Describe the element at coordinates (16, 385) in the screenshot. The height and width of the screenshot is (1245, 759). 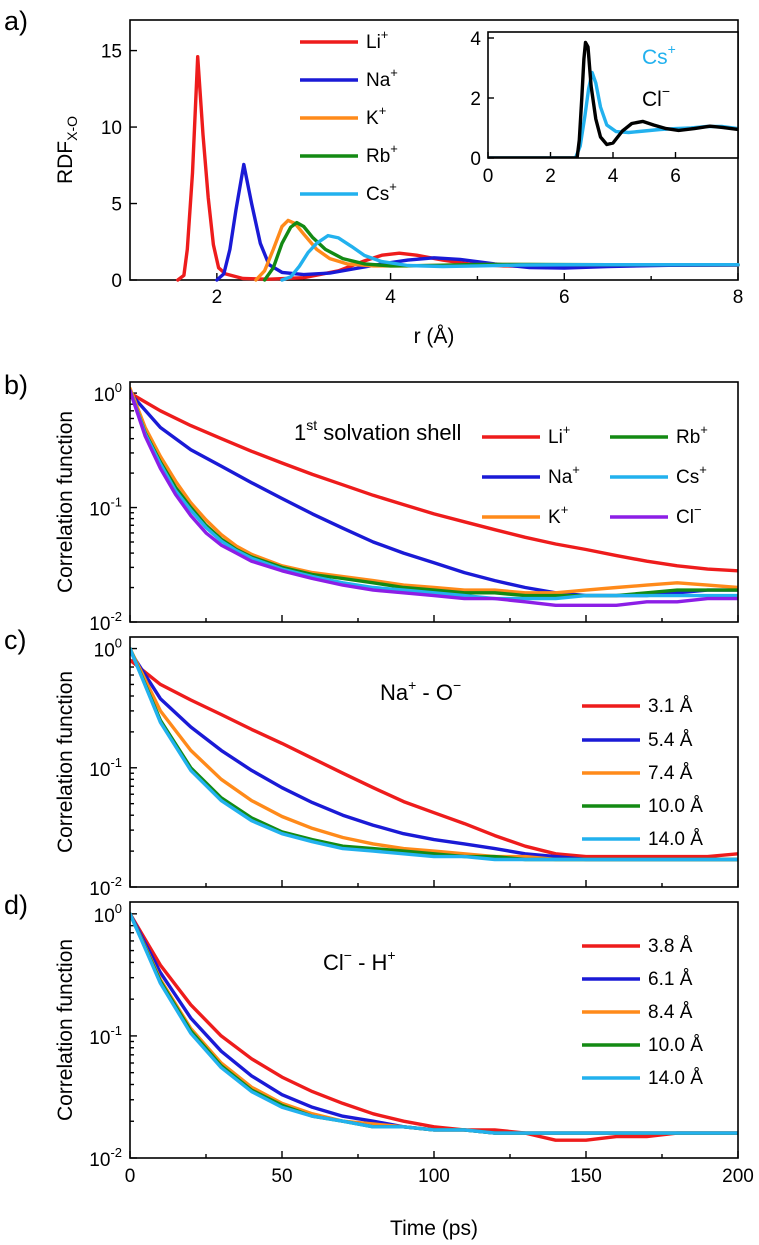
I see `panel-label: b)` at that location.